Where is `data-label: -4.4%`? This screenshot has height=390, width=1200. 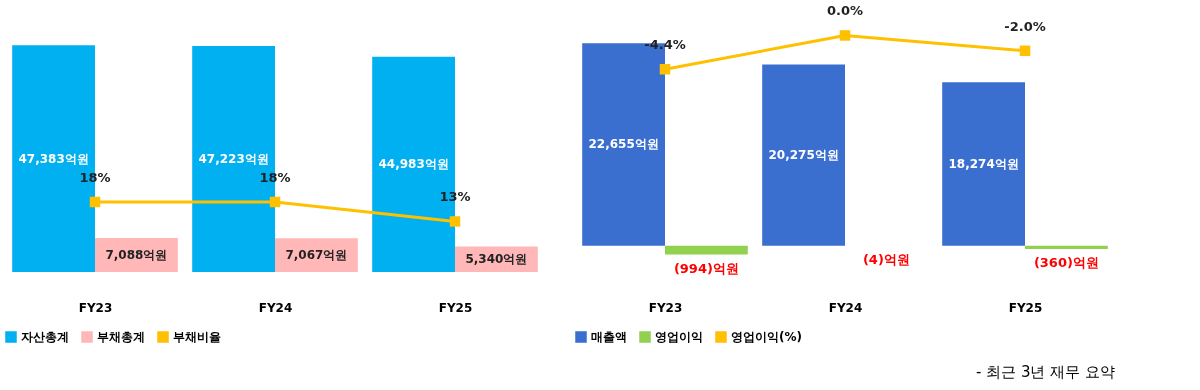
data-label: -4.4% is located at coordinates (665, 45).